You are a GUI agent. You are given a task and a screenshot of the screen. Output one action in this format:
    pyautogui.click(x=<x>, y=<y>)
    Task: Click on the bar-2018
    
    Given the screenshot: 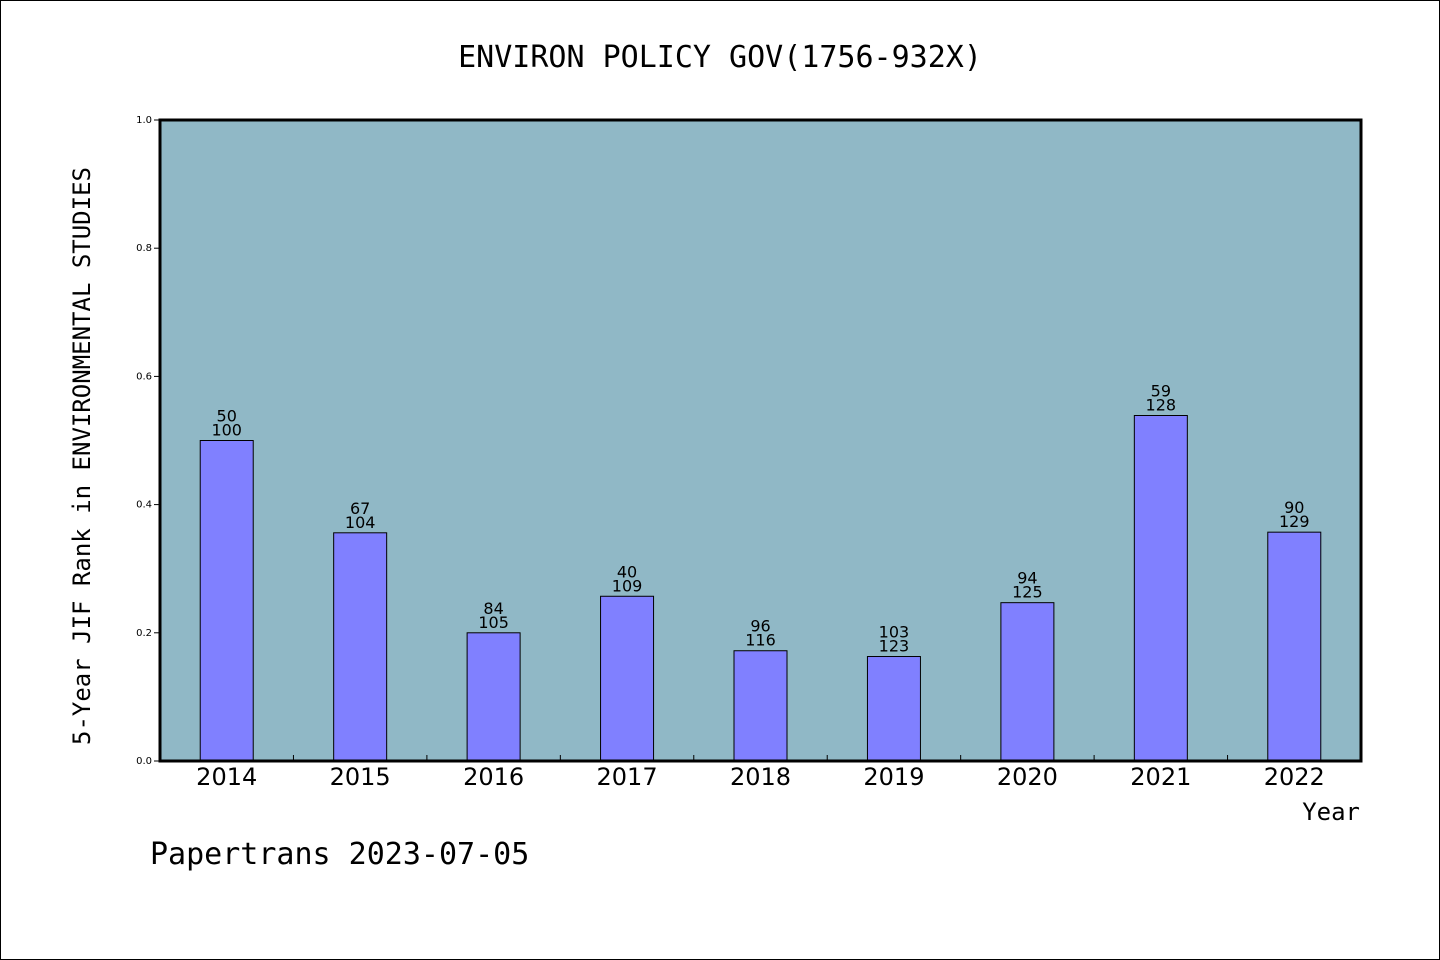 What is the action you would take?
    pyautogui.click(x=760, y=706)
    